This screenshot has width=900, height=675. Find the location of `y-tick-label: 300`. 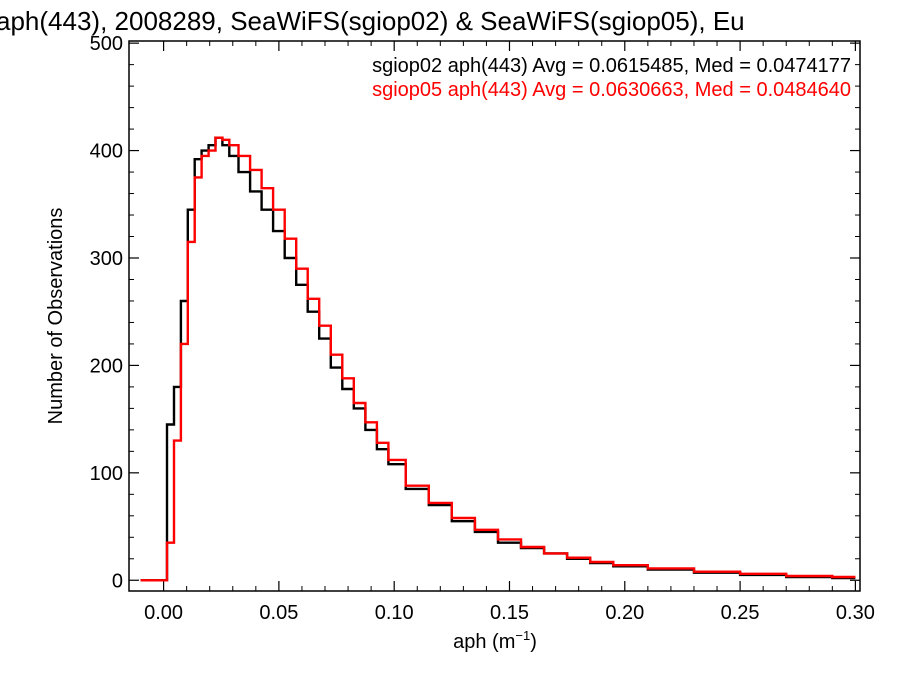

y-tick-label: 300 is located at coordinates (106, 259).